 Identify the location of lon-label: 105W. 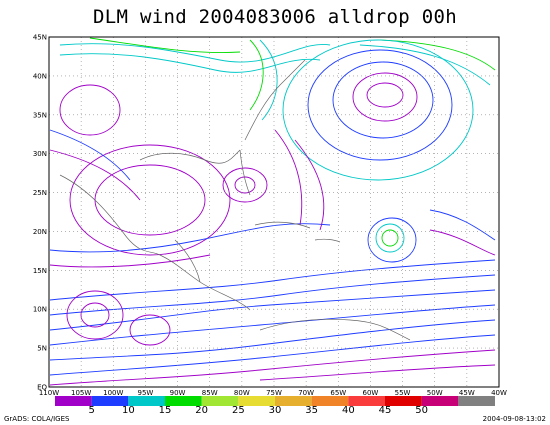
(81, 393).